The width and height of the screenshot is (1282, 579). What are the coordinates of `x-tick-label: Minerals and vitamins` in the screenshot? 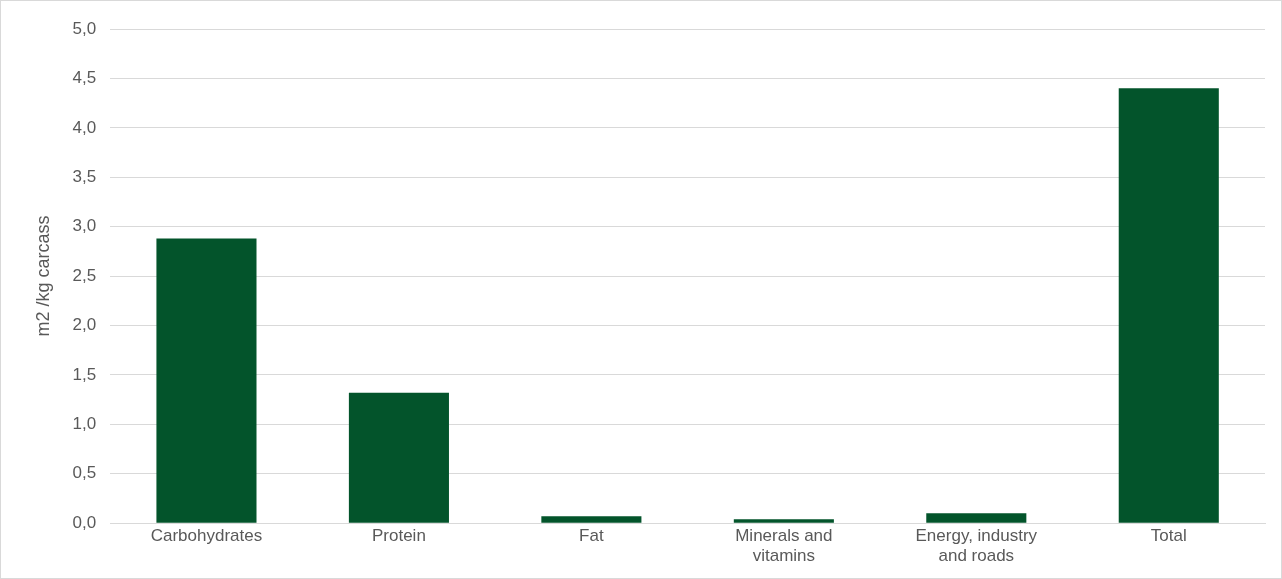 It's located at (784, 546).